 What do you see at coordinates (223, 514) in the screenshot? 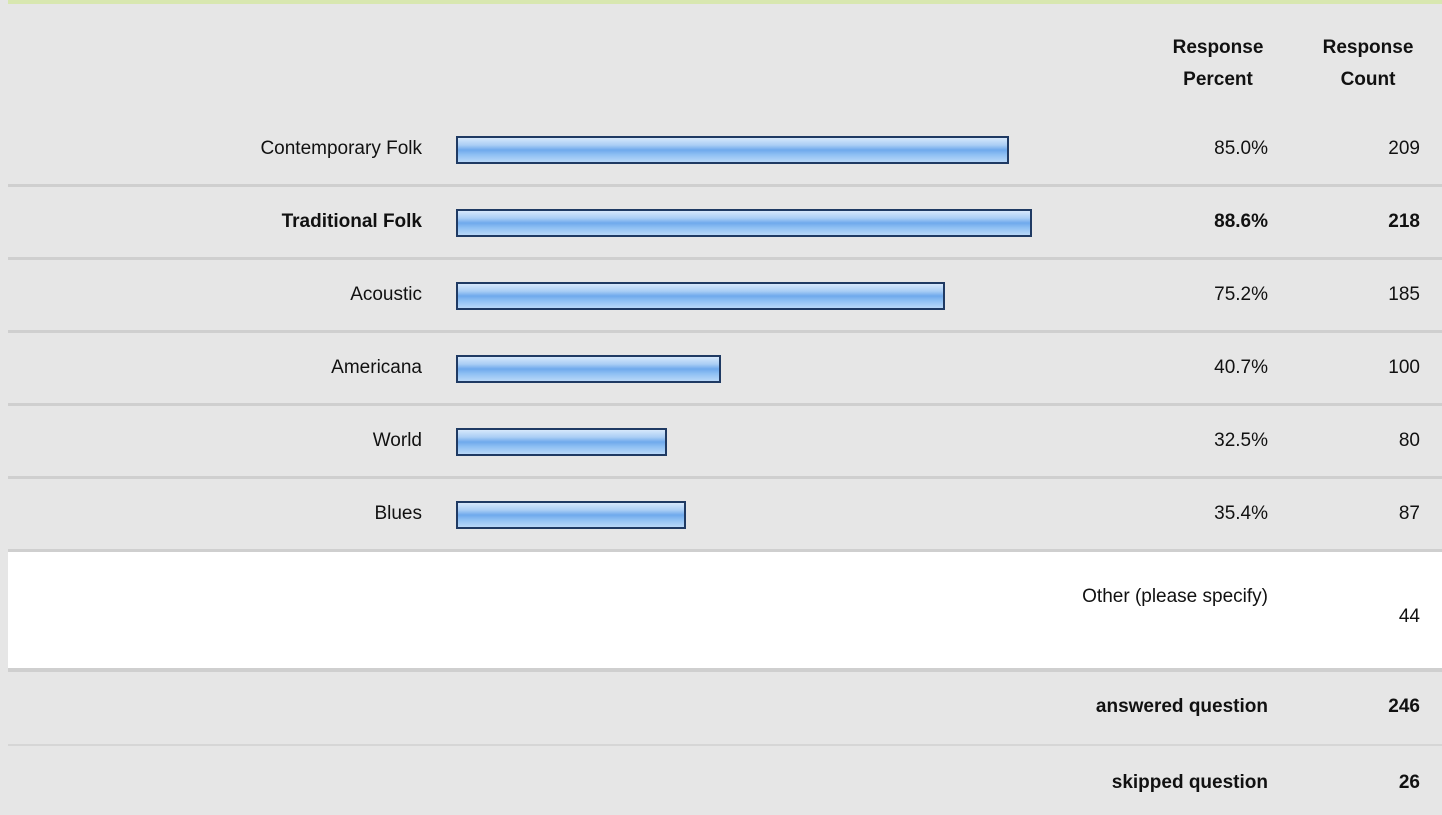
I see `answer-label-cell: Blues` at bounding box center [223, 514].